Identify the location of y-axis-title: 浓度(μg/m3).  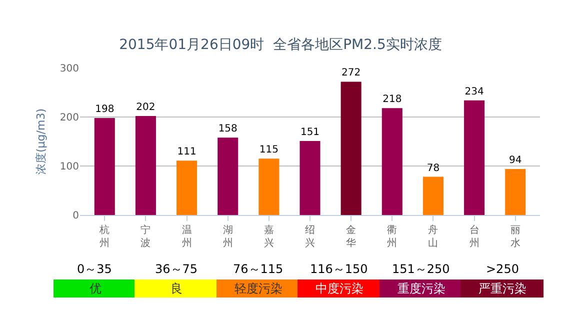
(41, 141).